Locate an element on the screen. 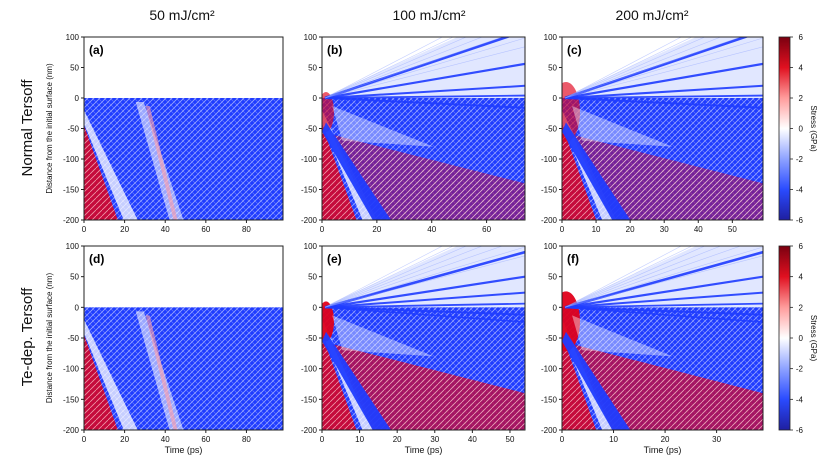  colorbar-label: Stress (GPa) is located at coordinates (813, 338).